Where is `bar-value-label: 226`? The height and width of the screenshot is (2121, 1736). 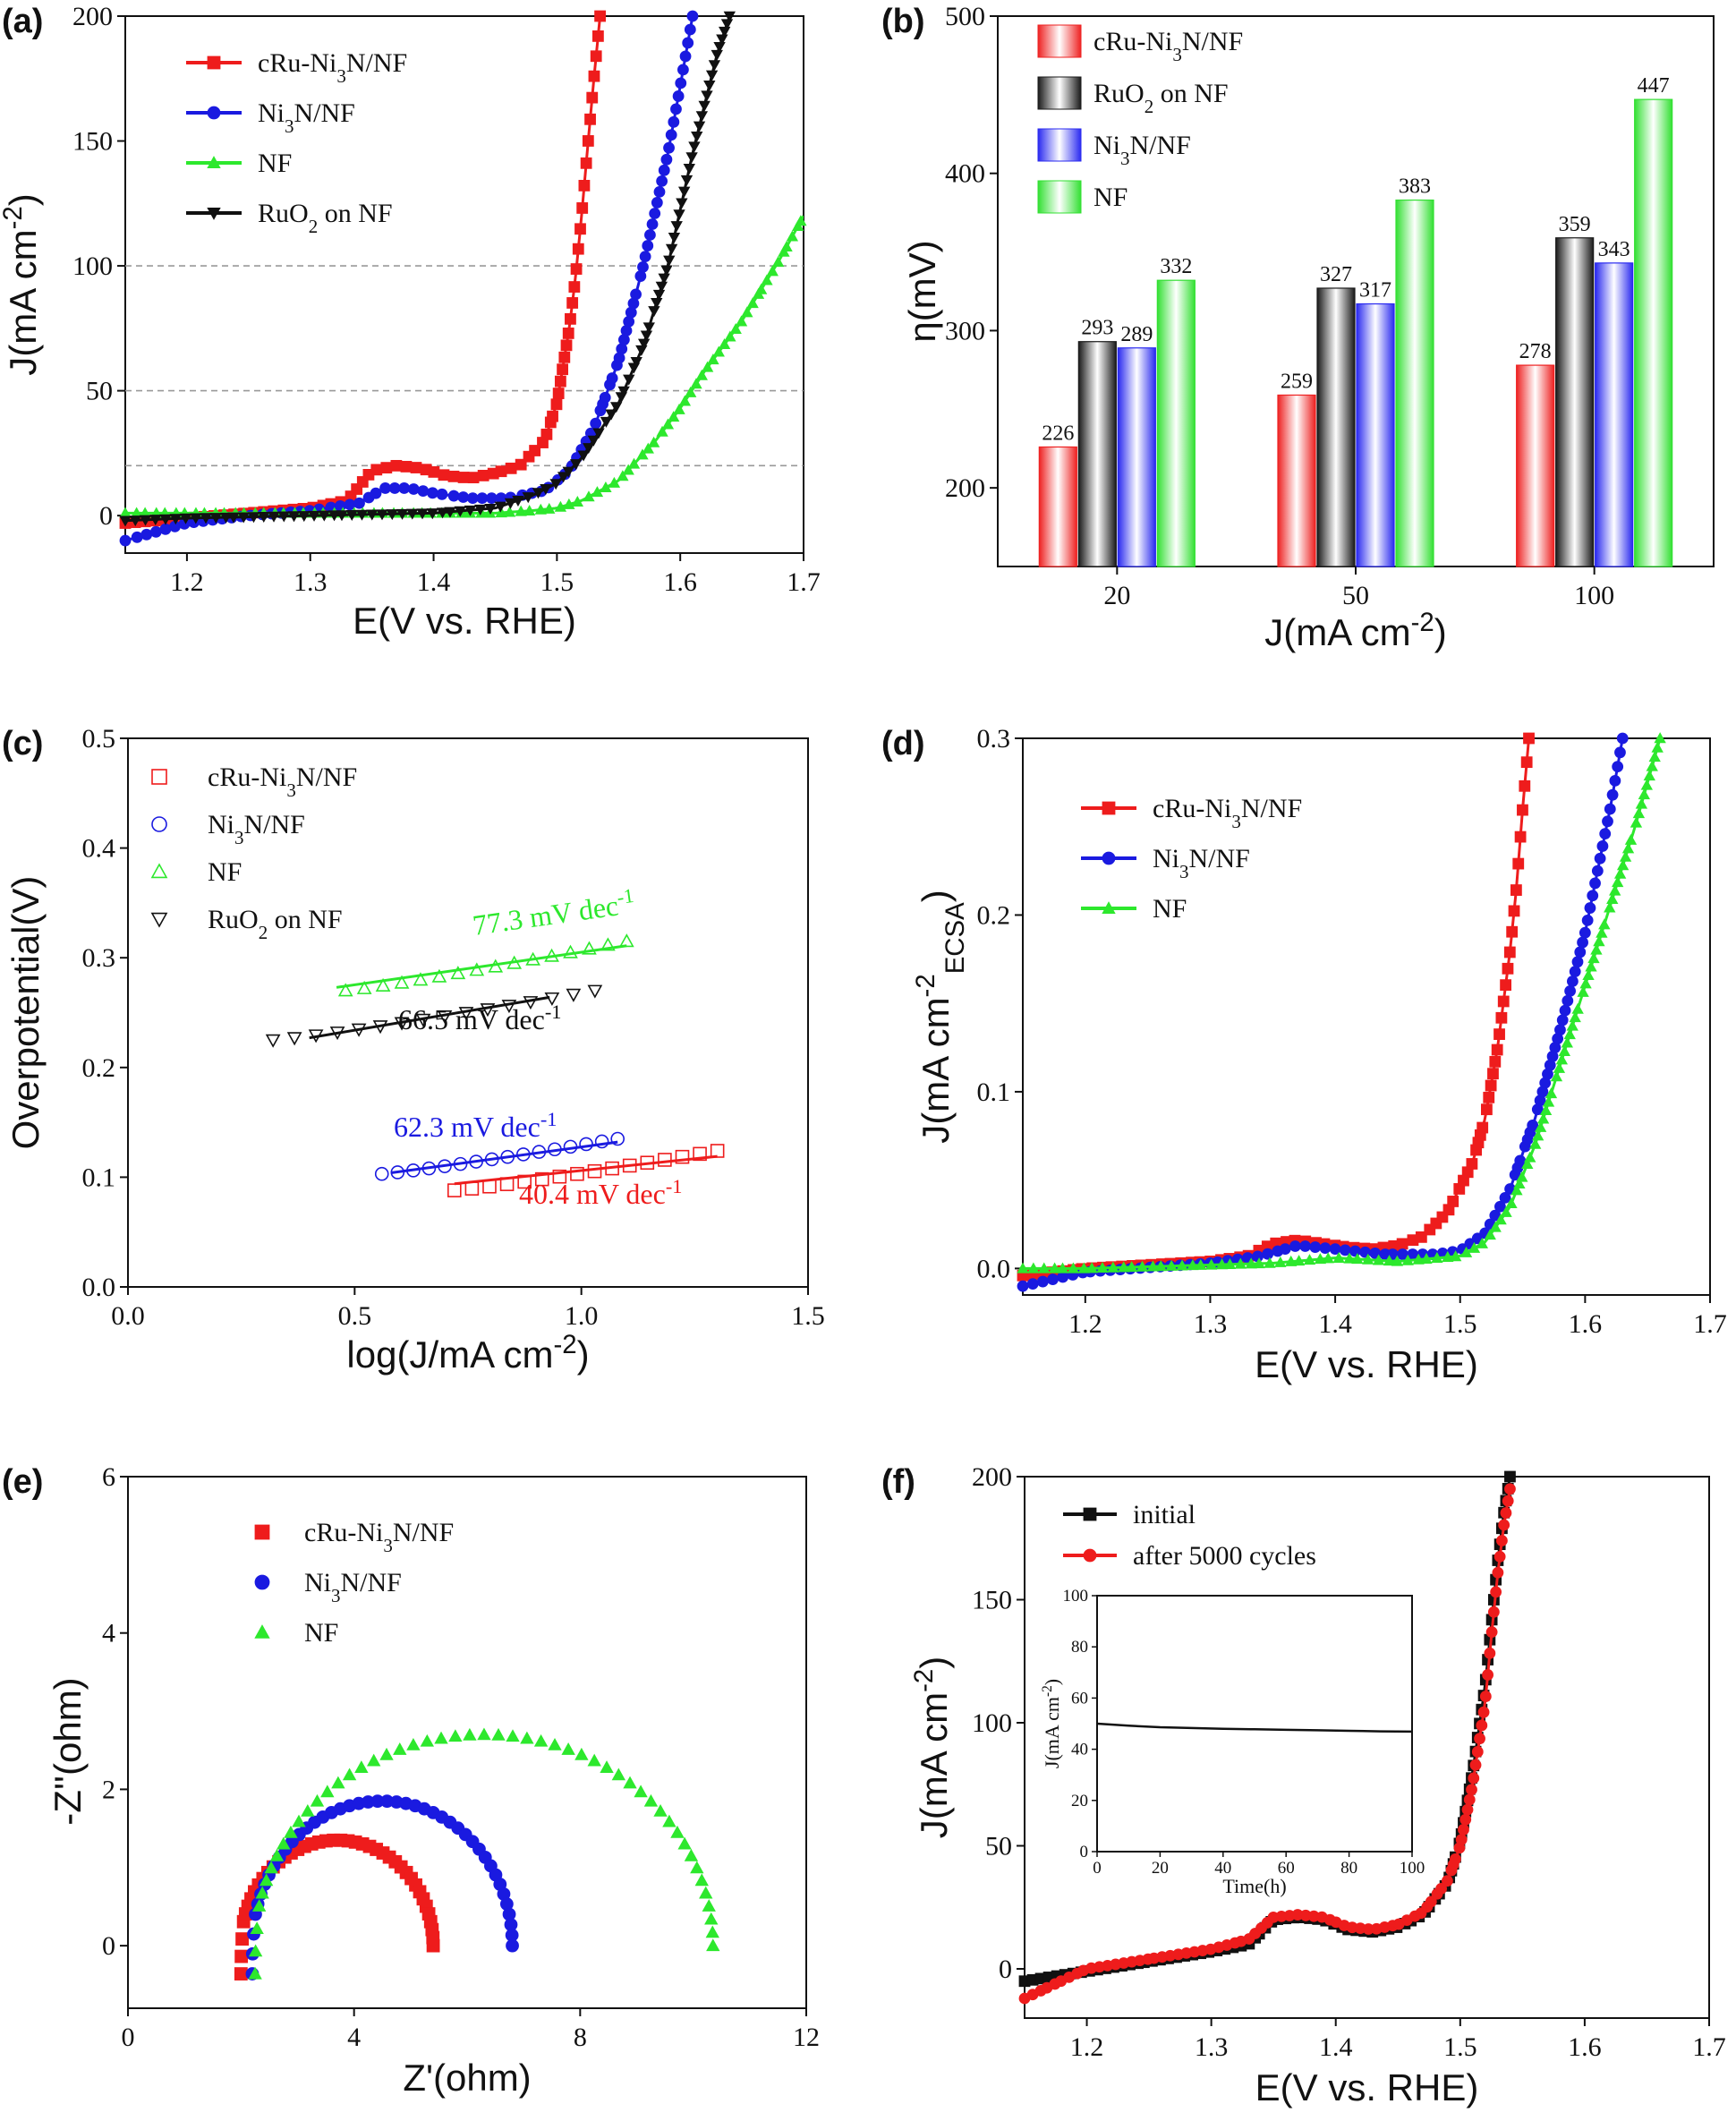 bar-value-label: 226 is located at coordinates (1058, 433).